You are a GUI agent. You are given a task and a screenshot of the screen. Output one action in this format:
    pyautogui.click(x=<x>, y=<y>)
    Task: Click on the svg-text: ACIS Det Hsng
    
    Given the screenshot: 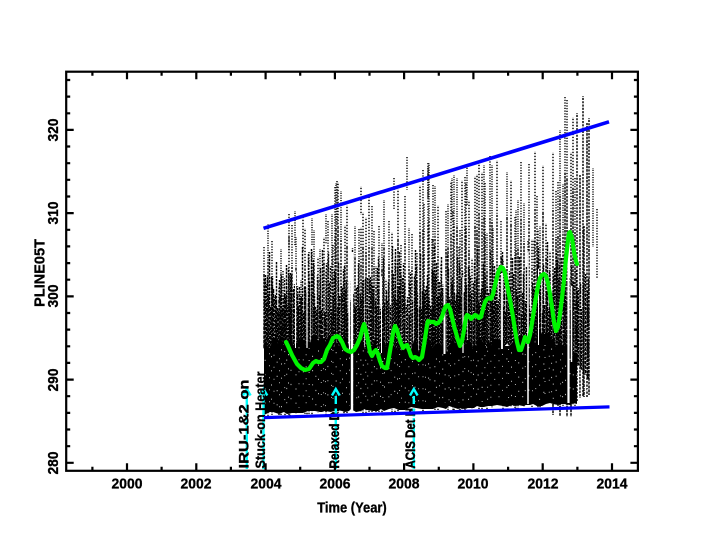 What is the action you would take?
    pyautogui.click(x=410, y=428)
    